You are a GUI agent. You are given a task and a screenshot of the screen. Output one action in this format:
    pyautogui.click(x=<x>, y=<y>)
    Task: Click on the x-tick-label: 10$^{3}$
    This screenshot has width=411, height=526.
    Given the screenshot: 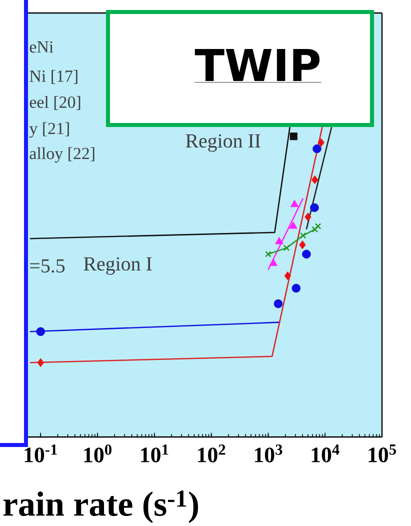 What is the action you would take?
    pyautogui.click(x=268, y=453)
    